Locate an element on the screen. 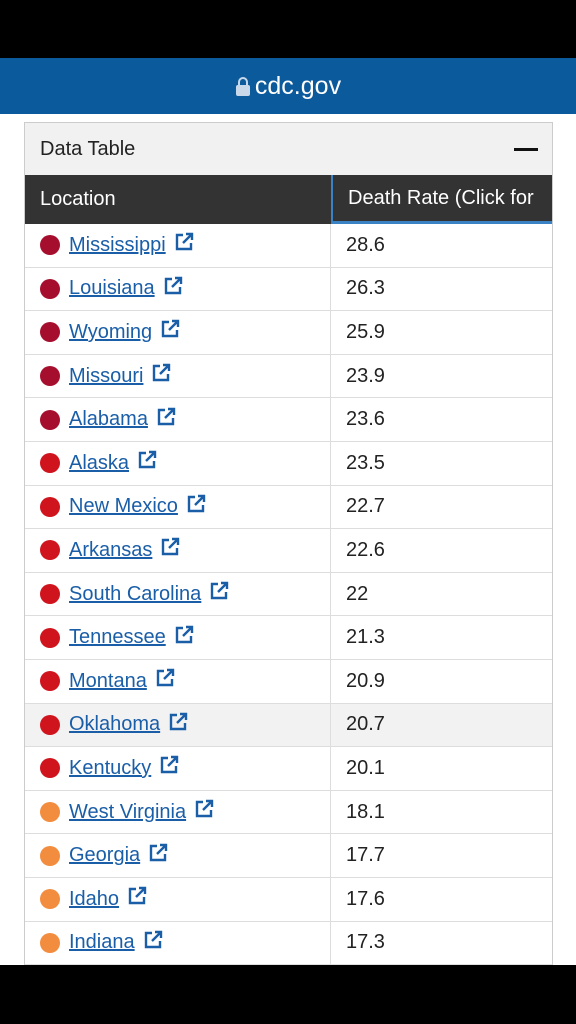  location-cell: Louisiana is located at coordinates (178, 289).